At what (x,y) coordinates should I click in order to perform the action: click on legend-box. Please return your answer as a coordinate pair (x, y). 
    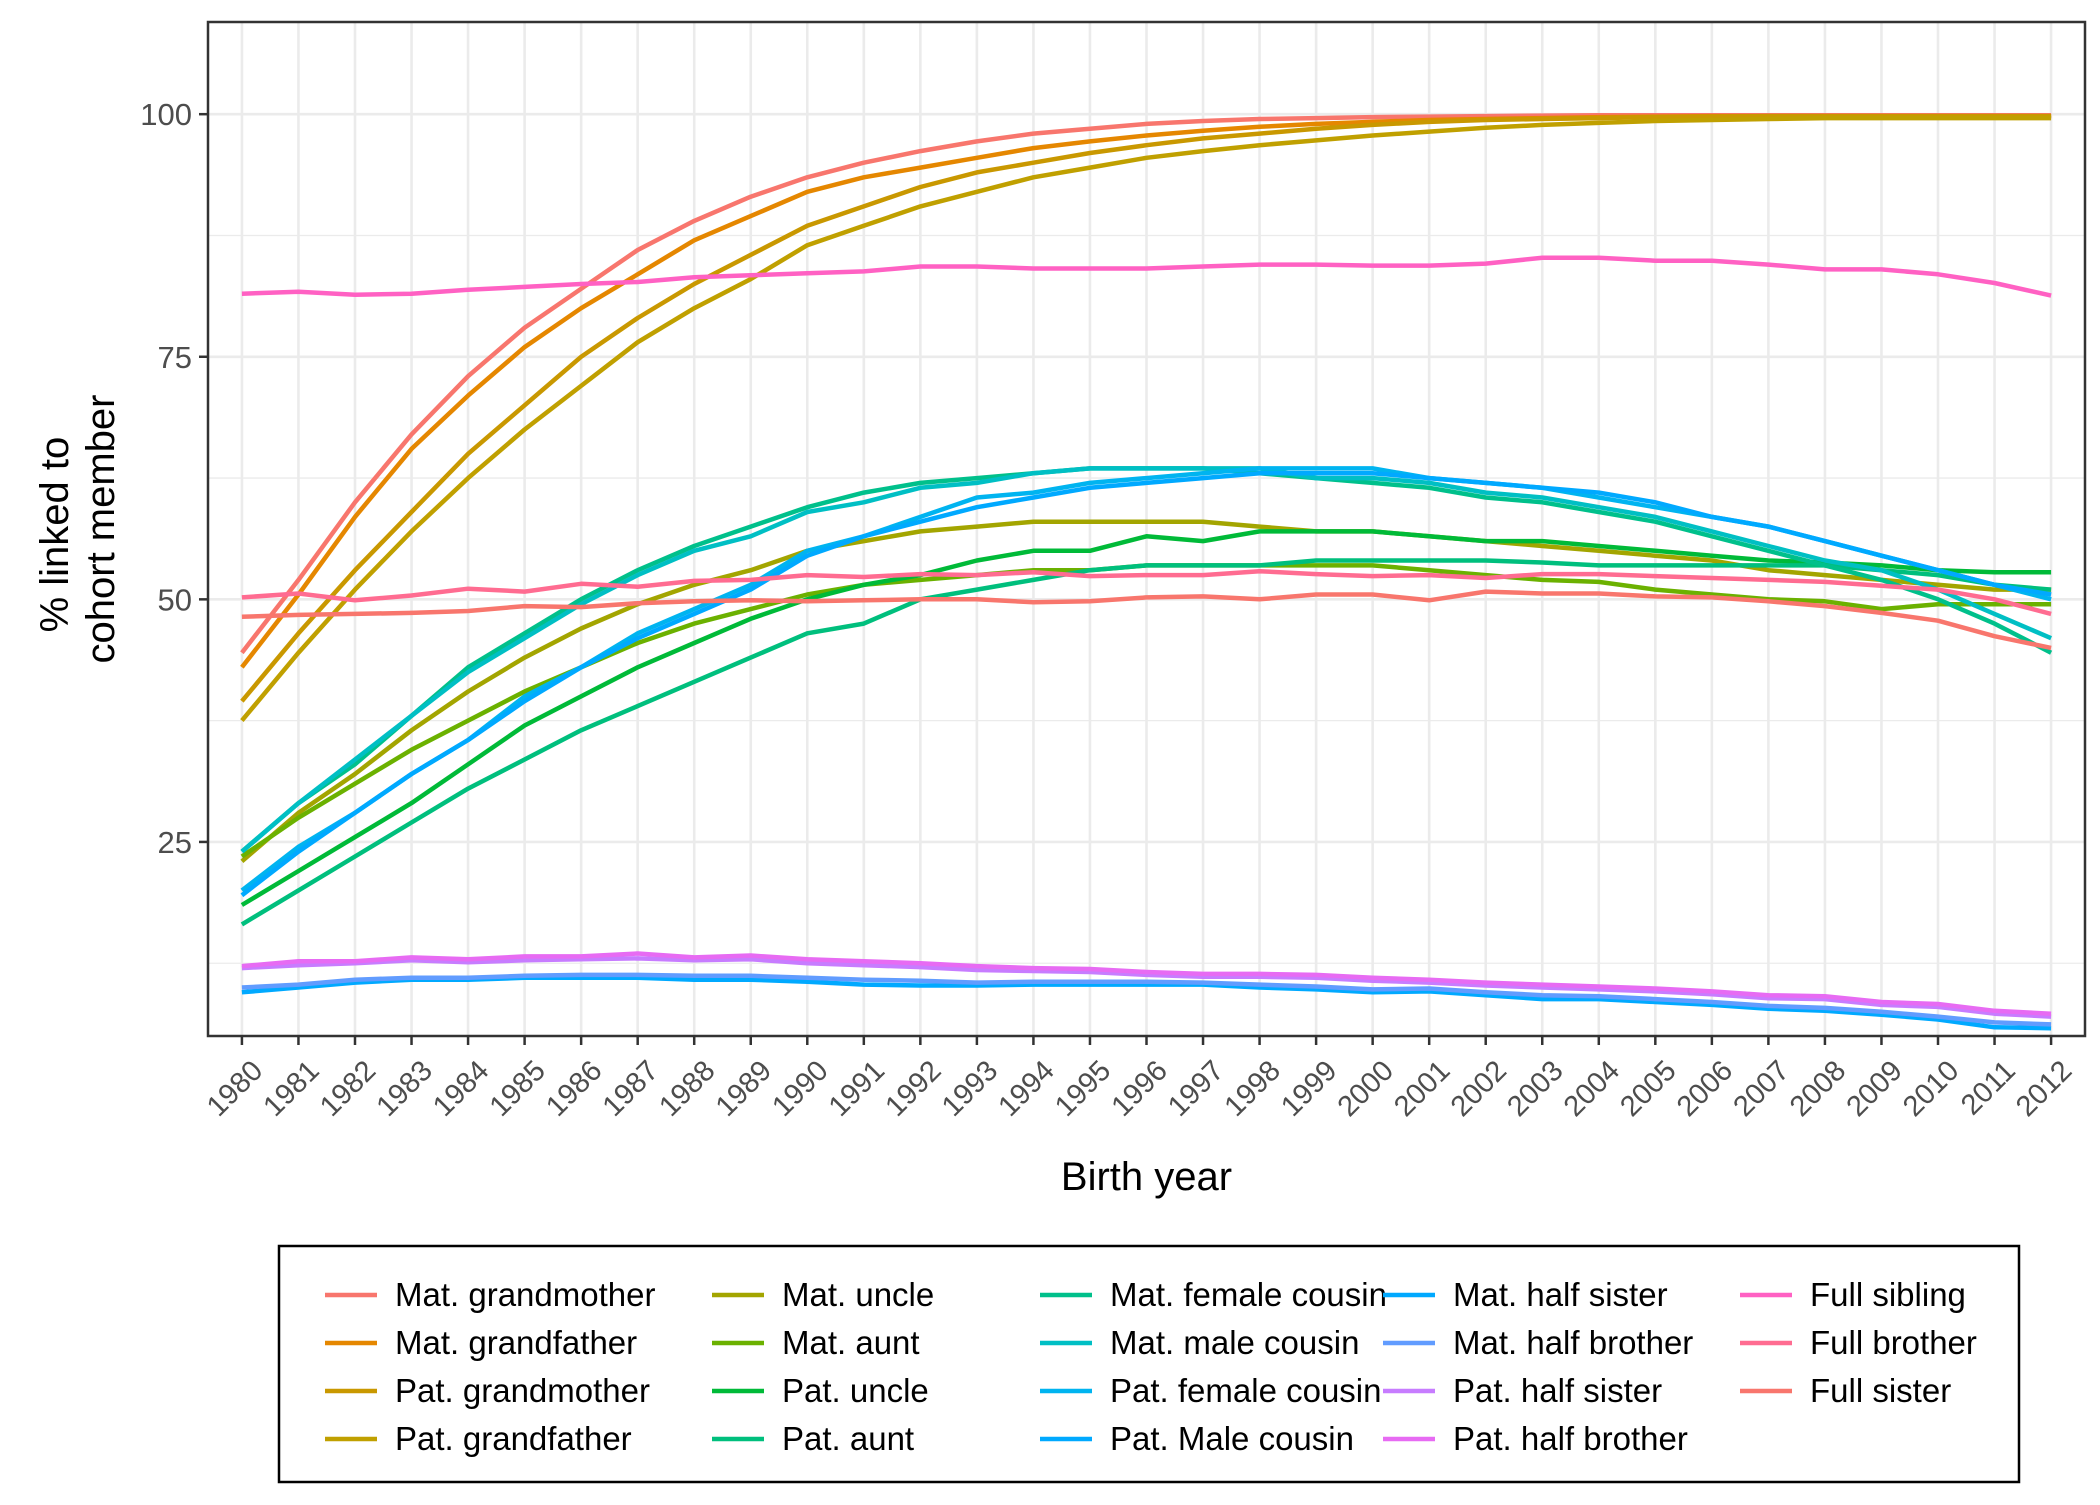
    Looking at the image, I should click on (1149, 1364).